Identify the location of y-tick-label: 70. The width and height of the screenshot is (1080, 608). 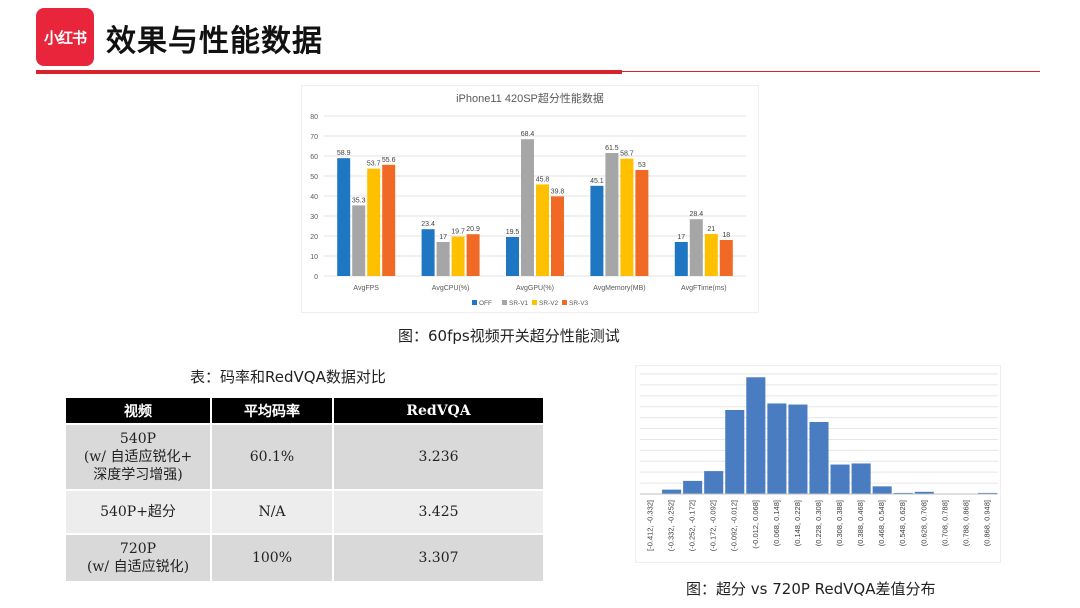
(314, 137).